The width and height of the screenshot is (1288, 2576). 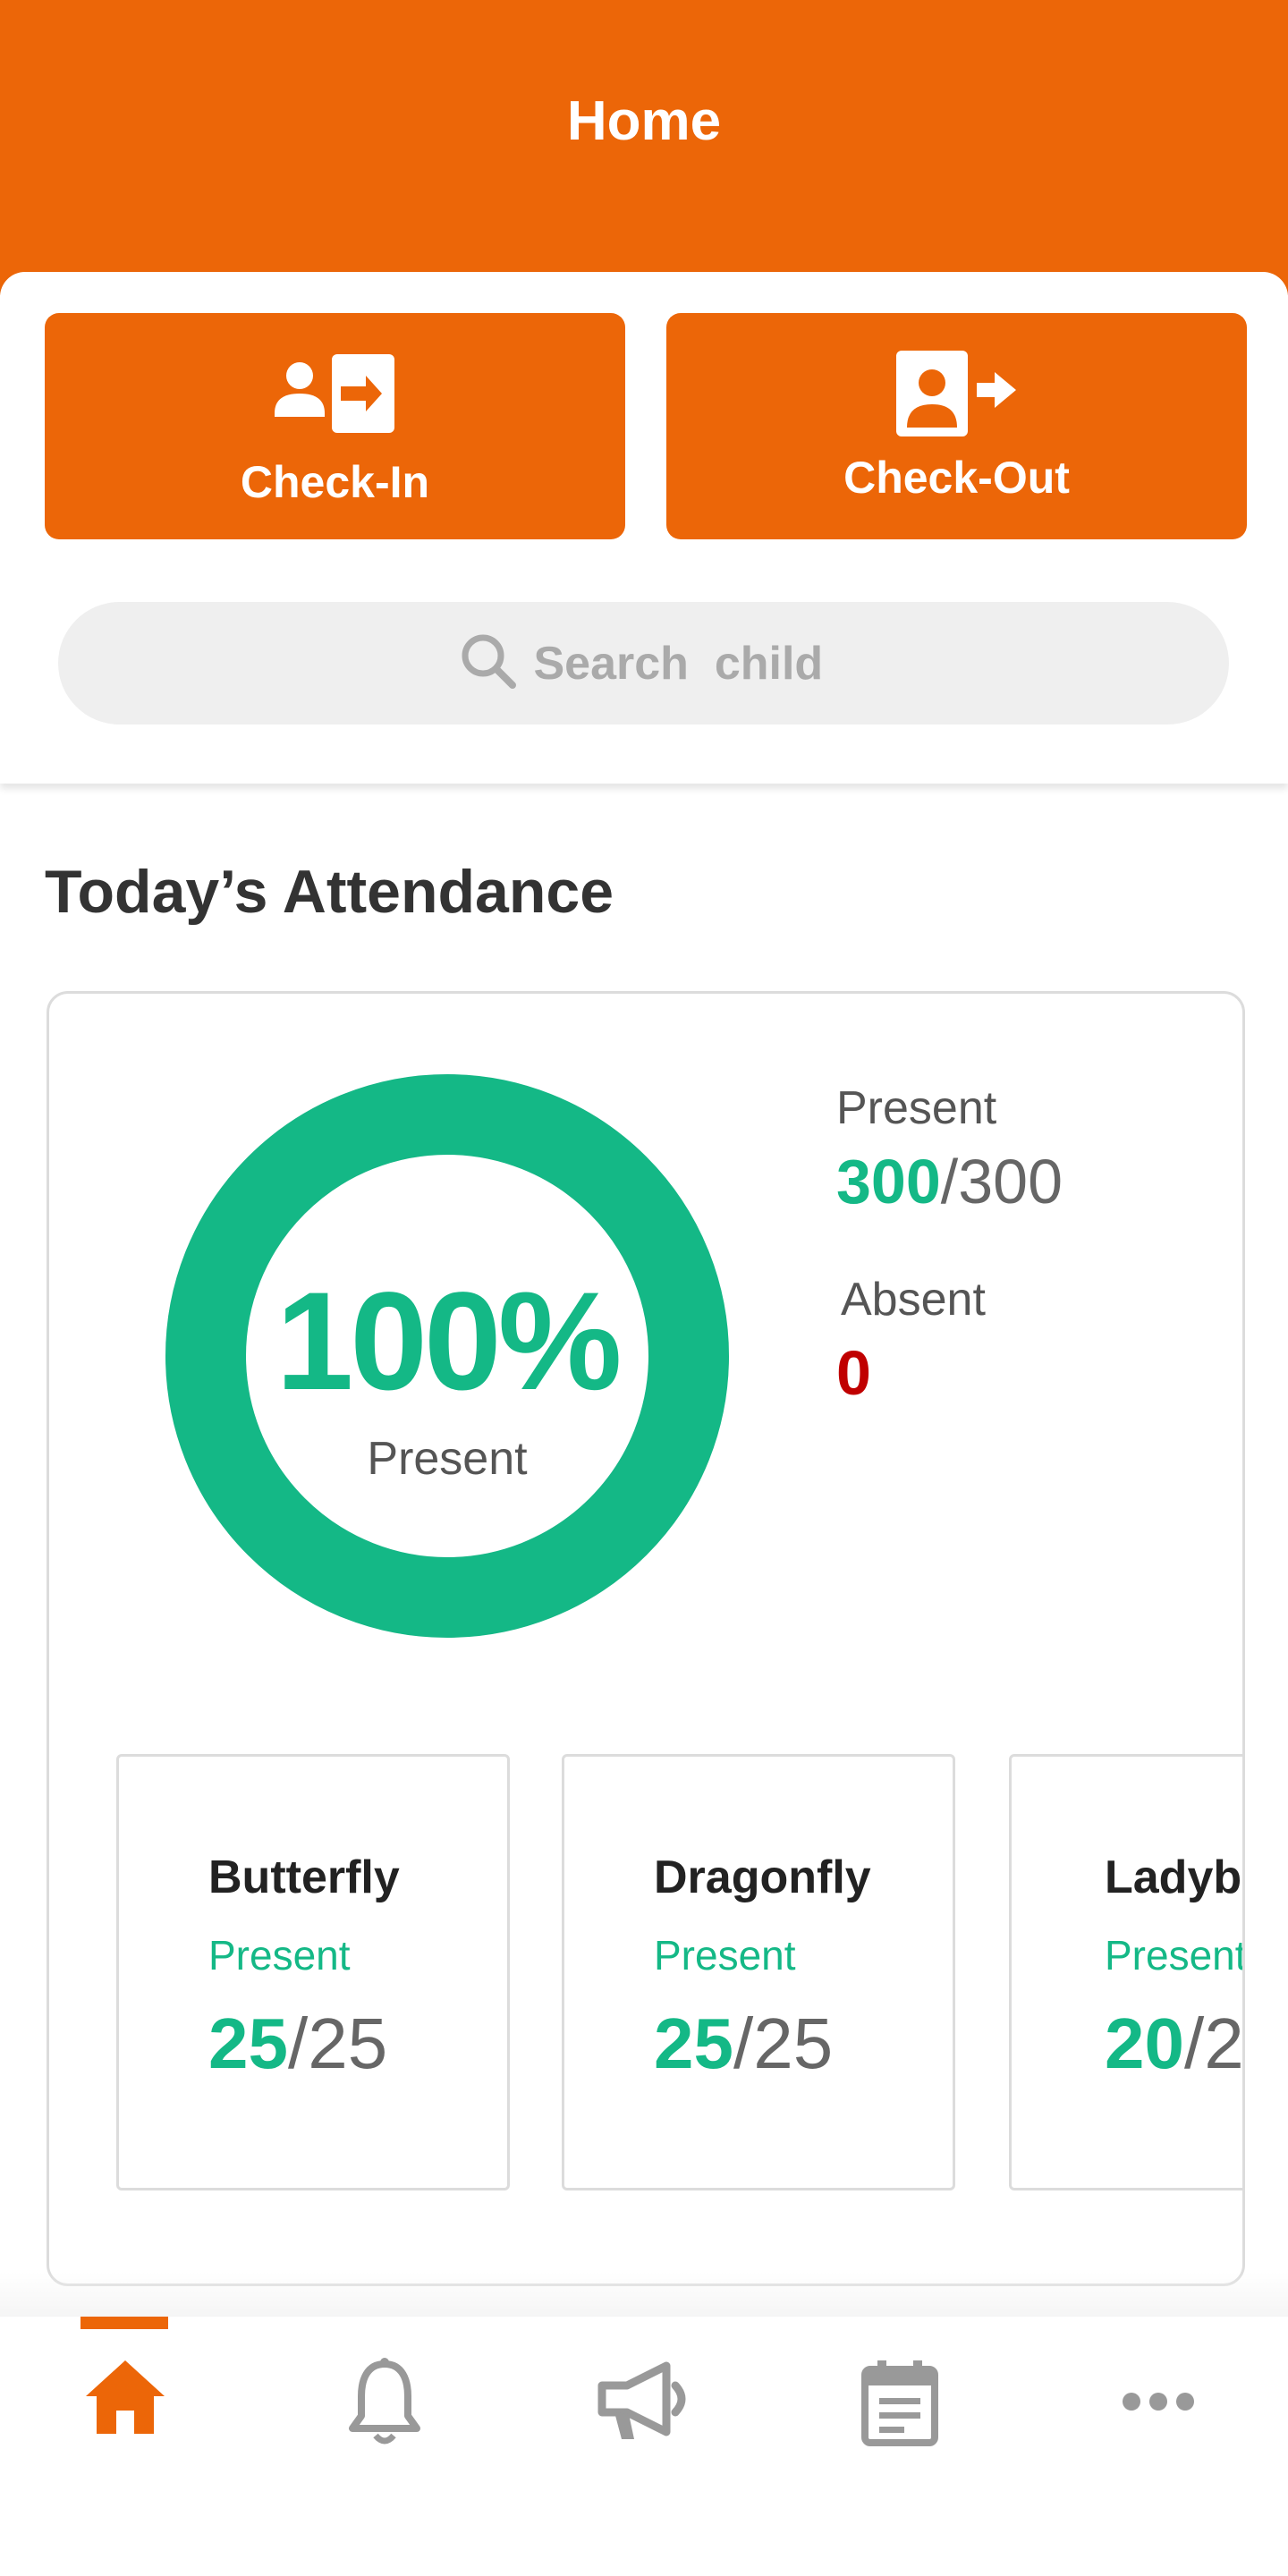 I want to click on nav-calendar, so click(x=899, y=2406).